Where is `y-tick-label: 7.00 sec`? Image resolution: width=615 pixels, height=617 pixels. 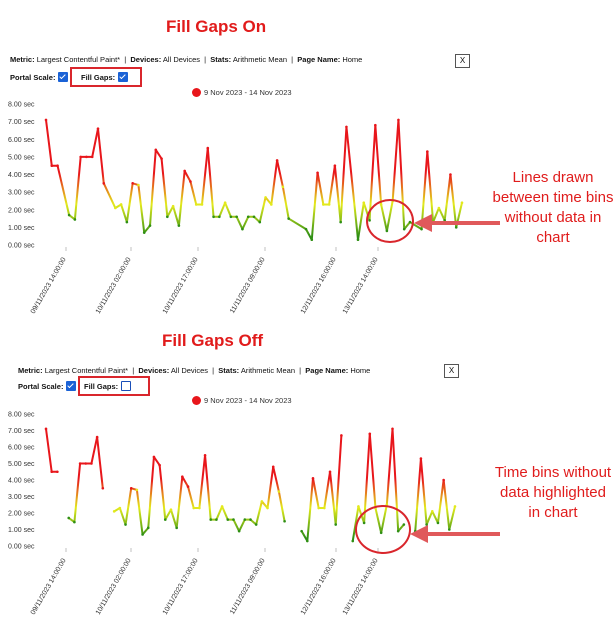
y-tick-label: 7.00 sec is located at coordinates (21, 122).